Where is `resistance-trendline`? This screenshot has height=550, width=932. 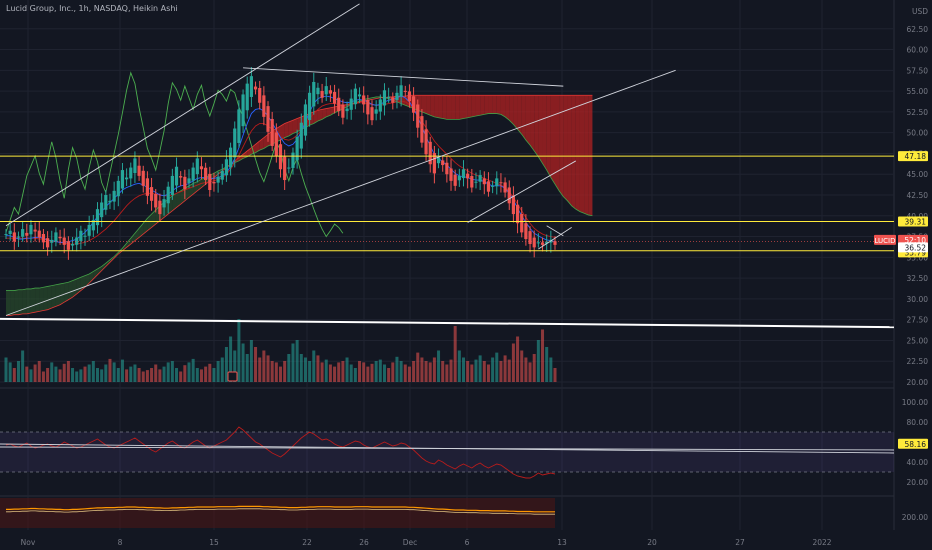
resistance-trendline is located at coordinates (403, 77).